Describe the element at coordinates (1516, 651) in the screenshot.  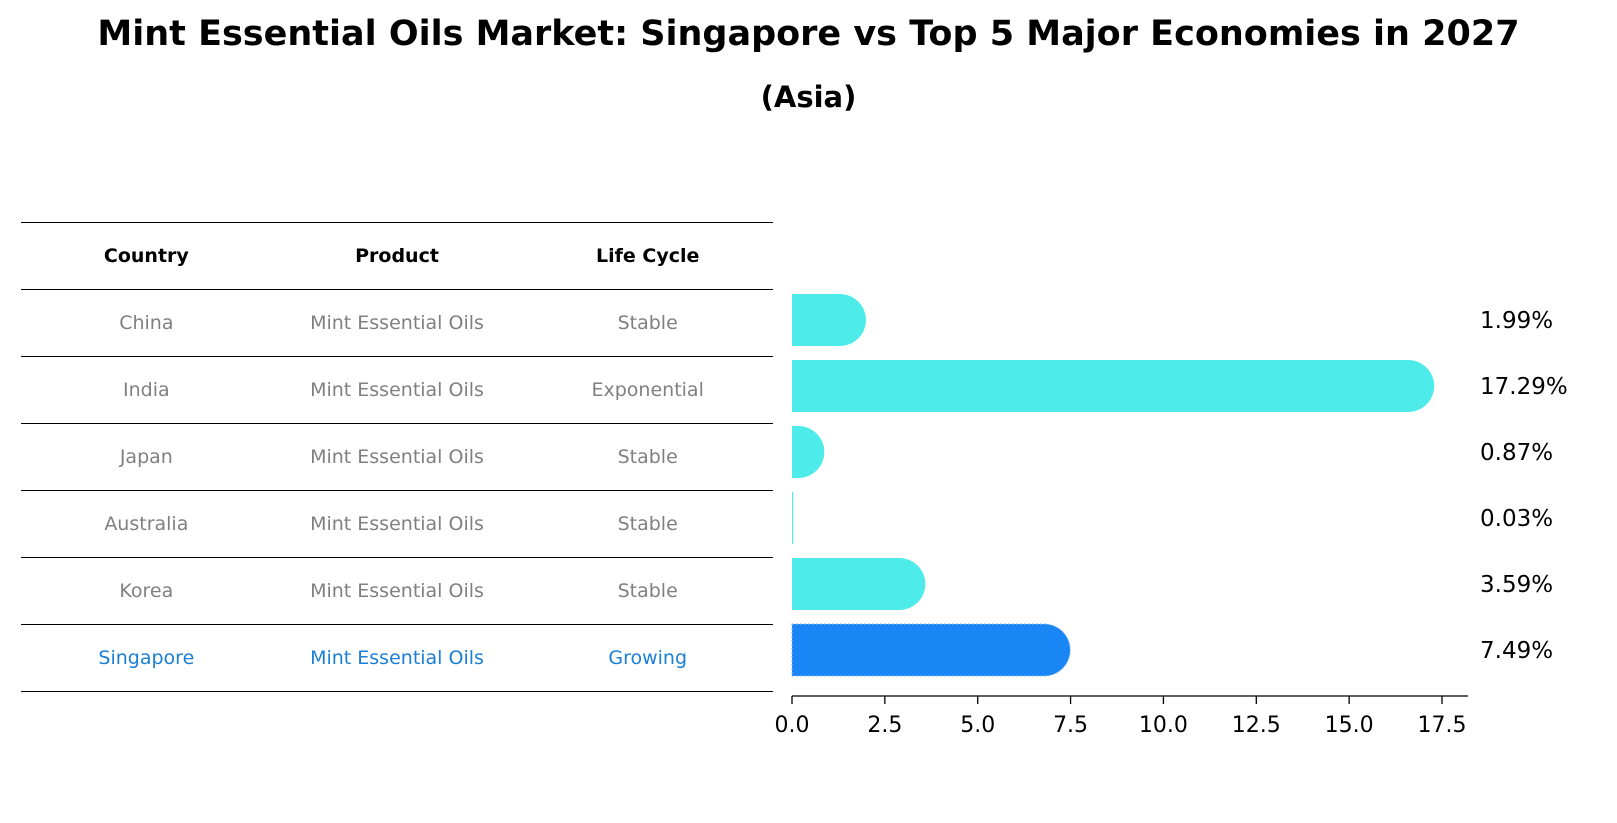
I see `value-label-singapore: 7.49%` at that location.